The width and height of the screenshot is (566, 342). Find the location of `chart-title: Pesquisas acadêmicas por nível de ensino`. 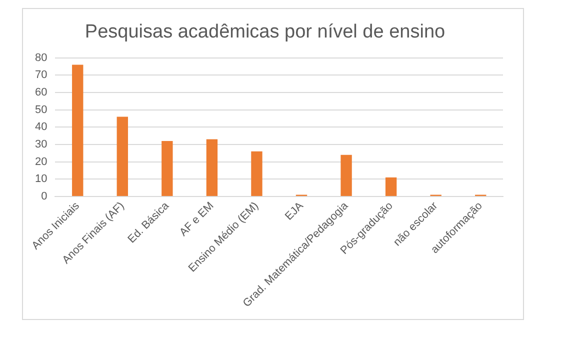

chart-title: Pesquisas acadêmicas por nível de ensino is located at coordinates (265, 32).